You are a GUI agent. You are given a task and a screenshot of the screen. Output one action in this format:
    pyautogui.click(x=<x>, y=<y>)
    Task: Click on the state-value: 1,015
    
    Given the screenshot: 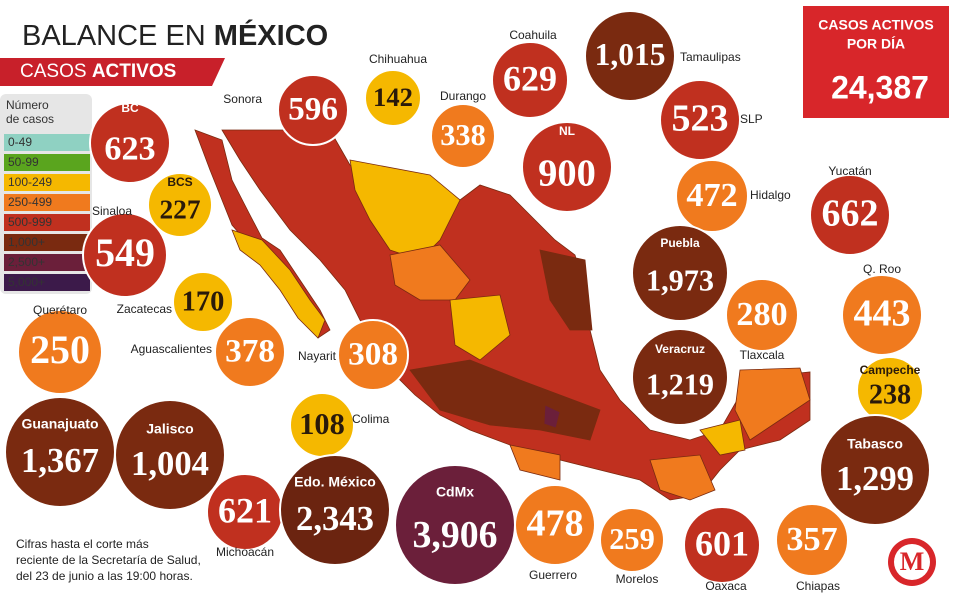 What is the action you would take?
    pyautogui.click(x=630, y=54)
    